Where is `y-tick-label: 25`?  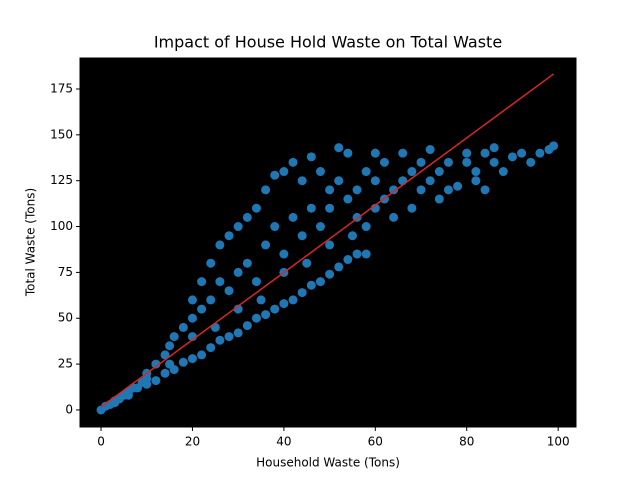 y-tick-label: 25 is located at coordinates (65, 364).